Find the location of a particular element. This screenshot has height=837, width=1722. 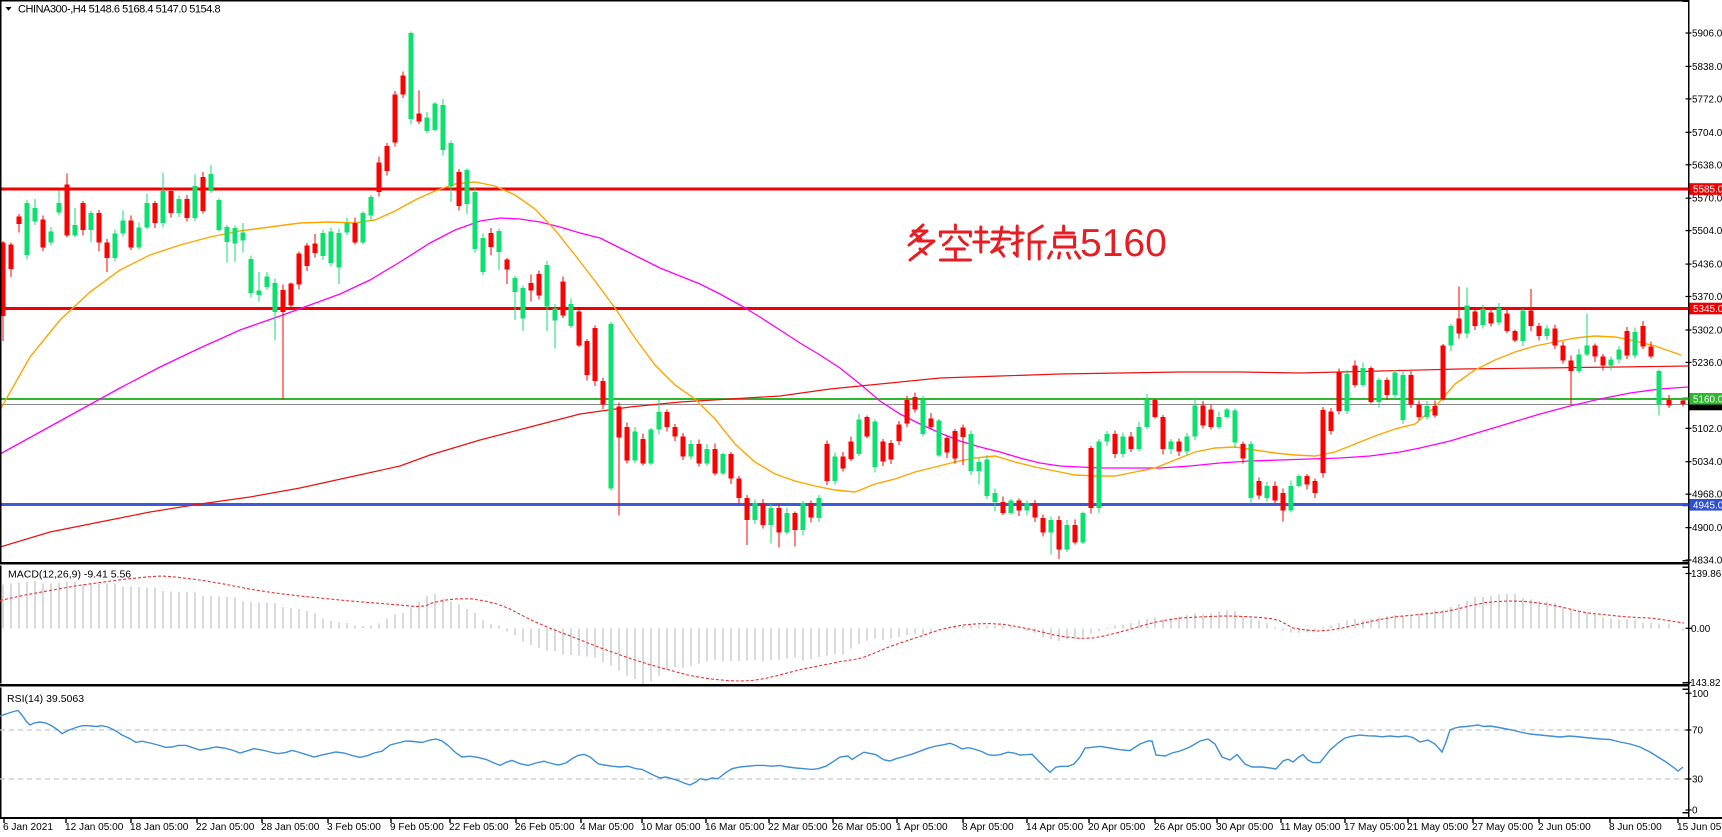

svg-text: 18 Jan 05:00 is located at coordinates (159, 827).